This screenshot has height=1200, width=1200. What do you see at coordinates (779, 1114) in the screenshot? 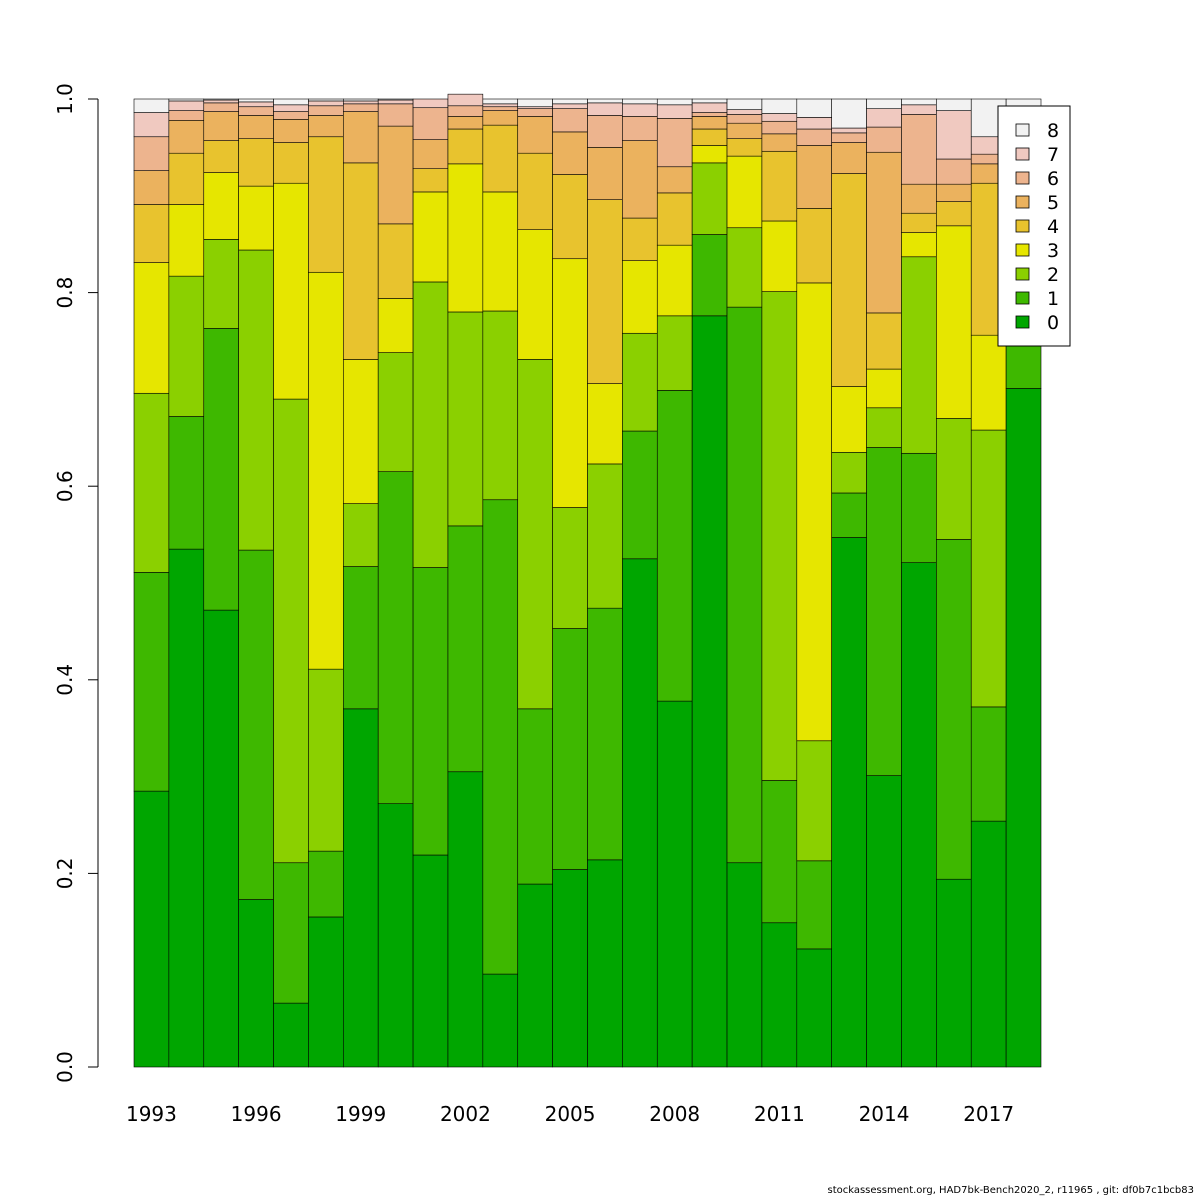
I see `x-tick-label: 2011` at bounding box center [779, 1114].